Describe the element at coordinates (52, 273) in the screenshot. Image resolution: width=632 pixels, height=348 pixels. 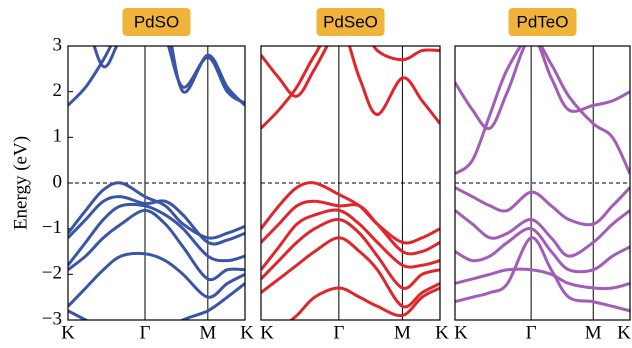
I see `y-tick-label: −2` at that location.